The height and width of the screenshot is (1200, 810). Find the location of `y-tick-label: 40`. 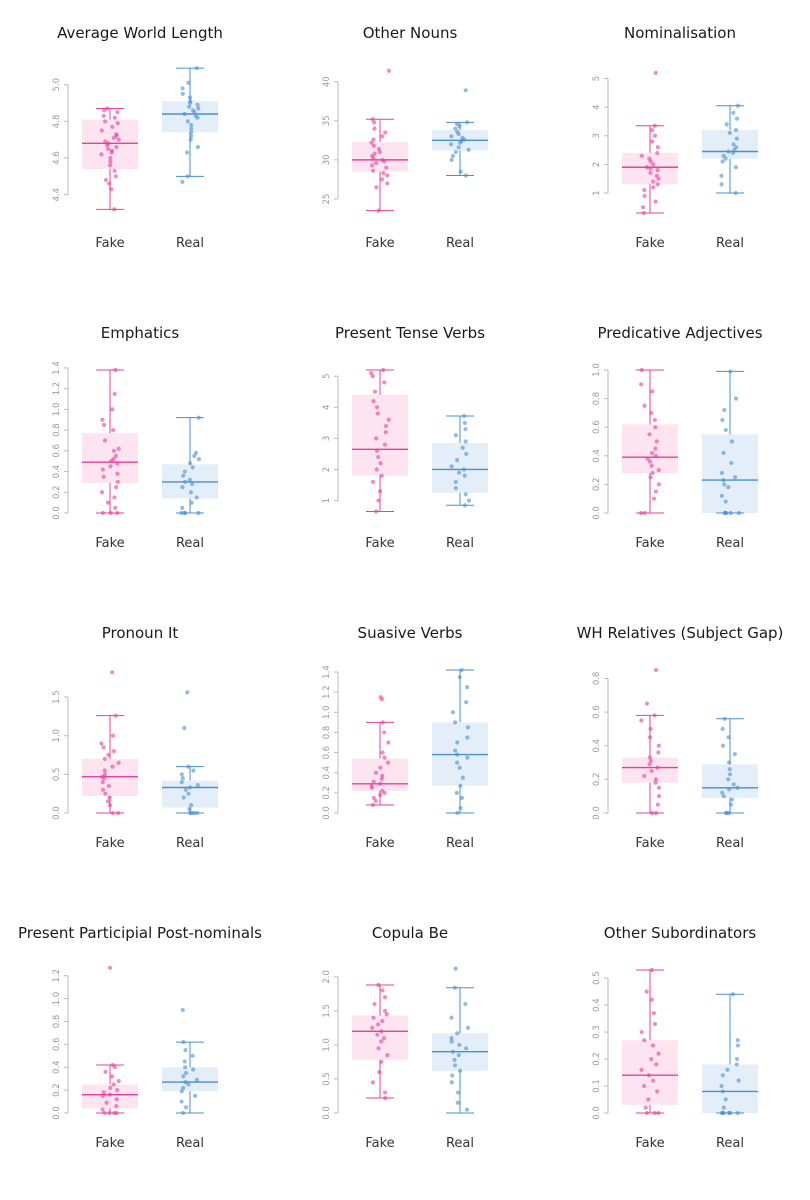

y-tick-label: 40 is located at coordinates (327, 81).